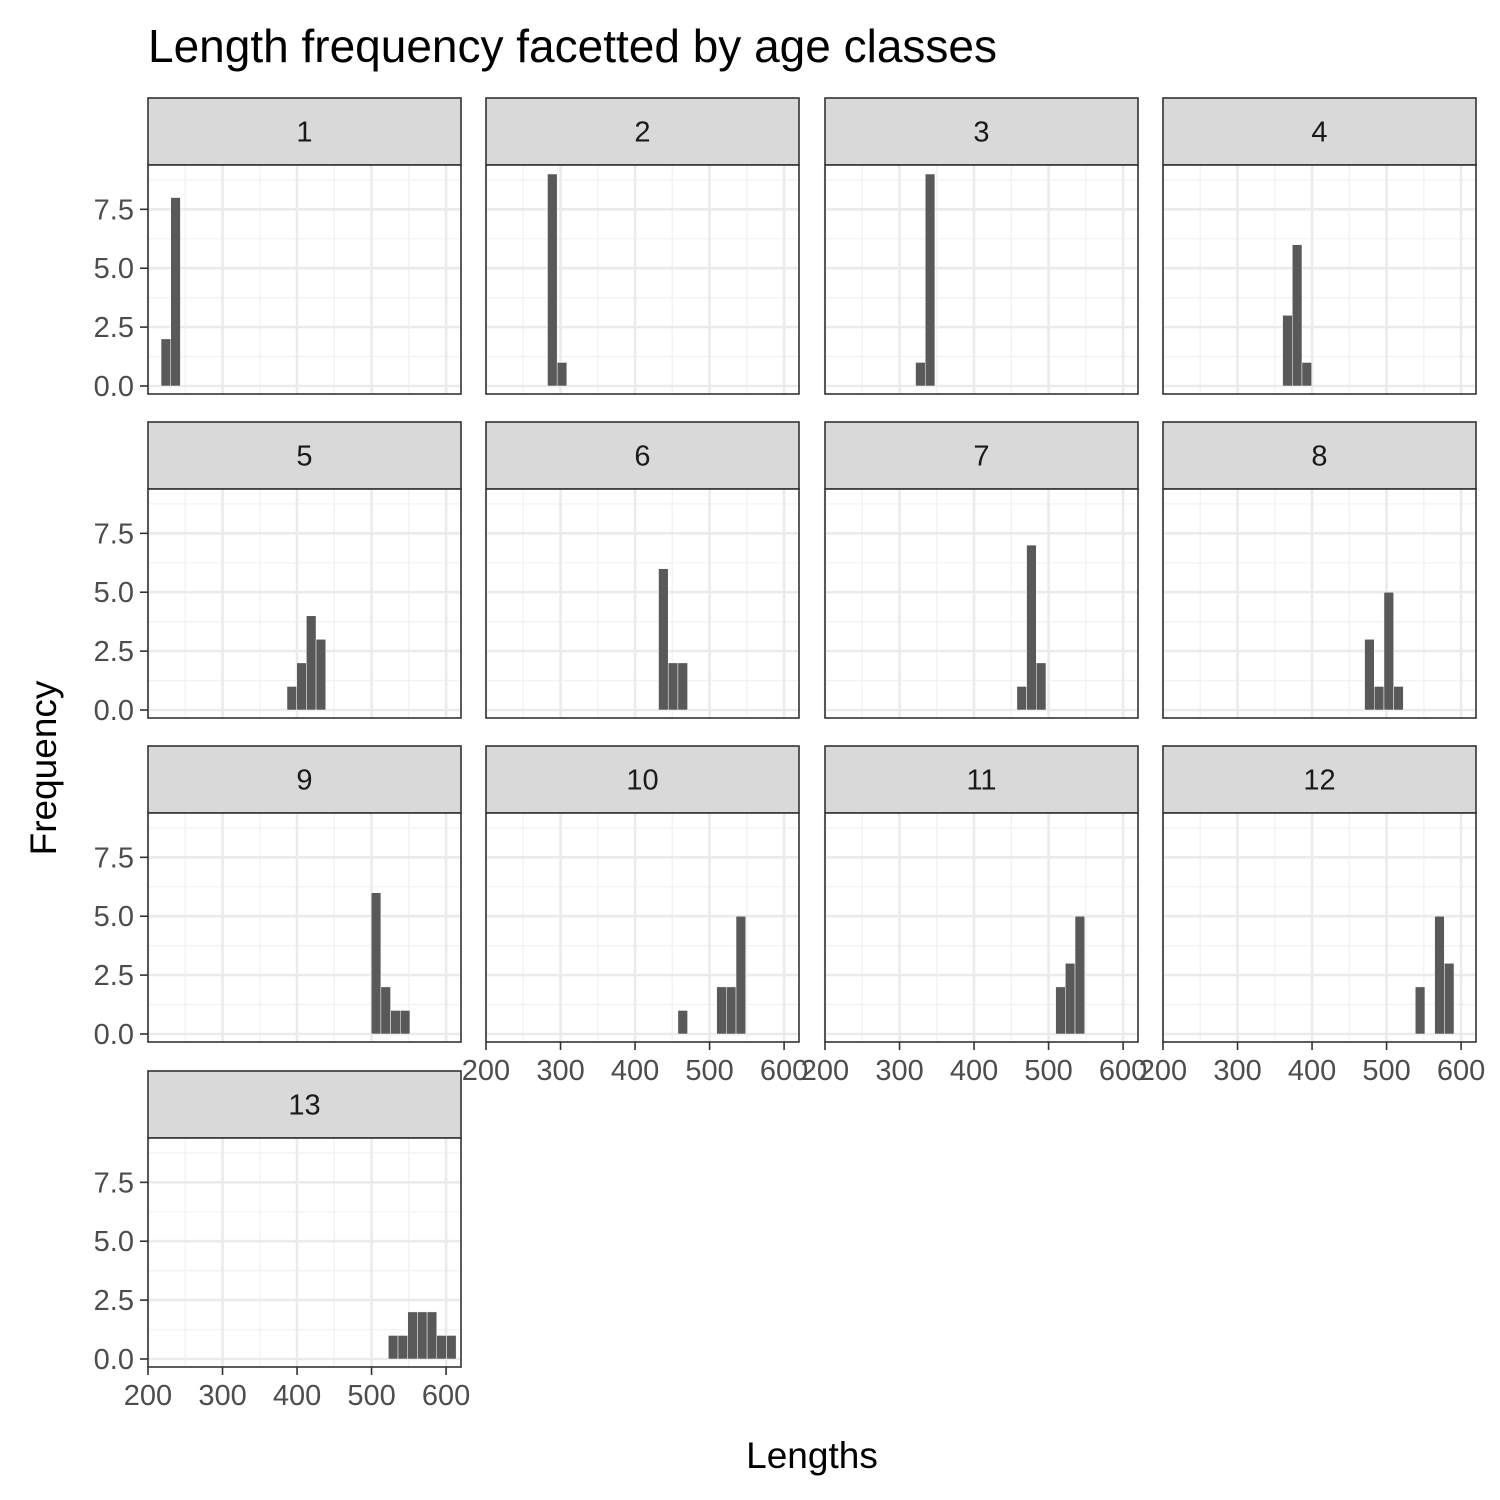 The width and height of the screenshot is (1500, 1500). I want to click on facet-strip-label: 5, so click(304, 457).